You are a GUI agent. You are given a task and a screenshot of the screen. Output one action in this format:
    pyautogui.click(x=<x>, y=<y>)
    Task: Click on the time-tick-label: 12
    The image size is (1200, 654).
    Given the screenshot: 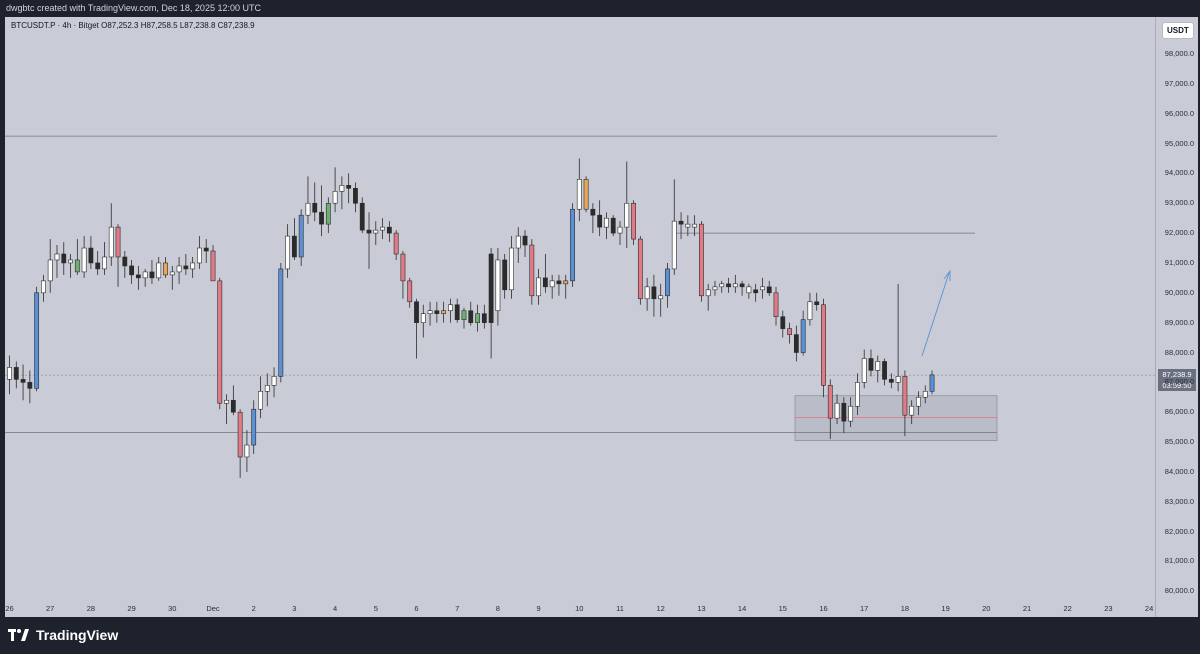 What is the action you would take?
    pyautogui.click(x=660, y=608)
    